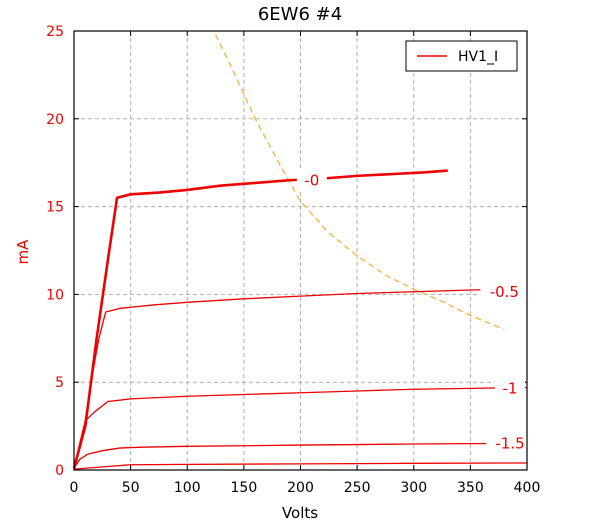  I want to click on x-tick-label: 150, so click(244, 488).